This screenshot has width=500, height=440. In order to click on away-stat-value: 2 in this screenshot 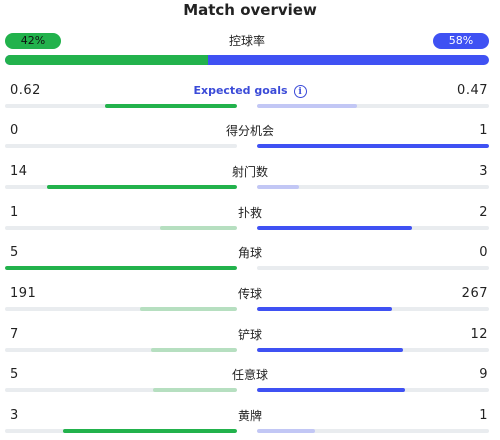, I will do `click(483, 213)`.